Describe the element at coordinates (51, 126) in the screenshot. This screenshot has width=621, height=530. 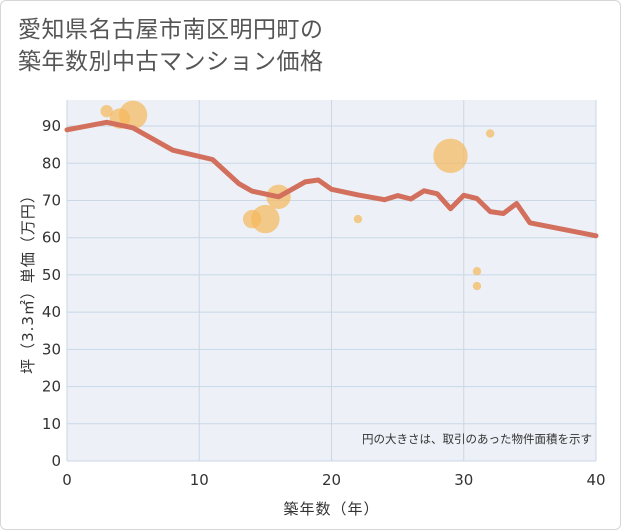
I see `y-tick-label: 90` at that location.